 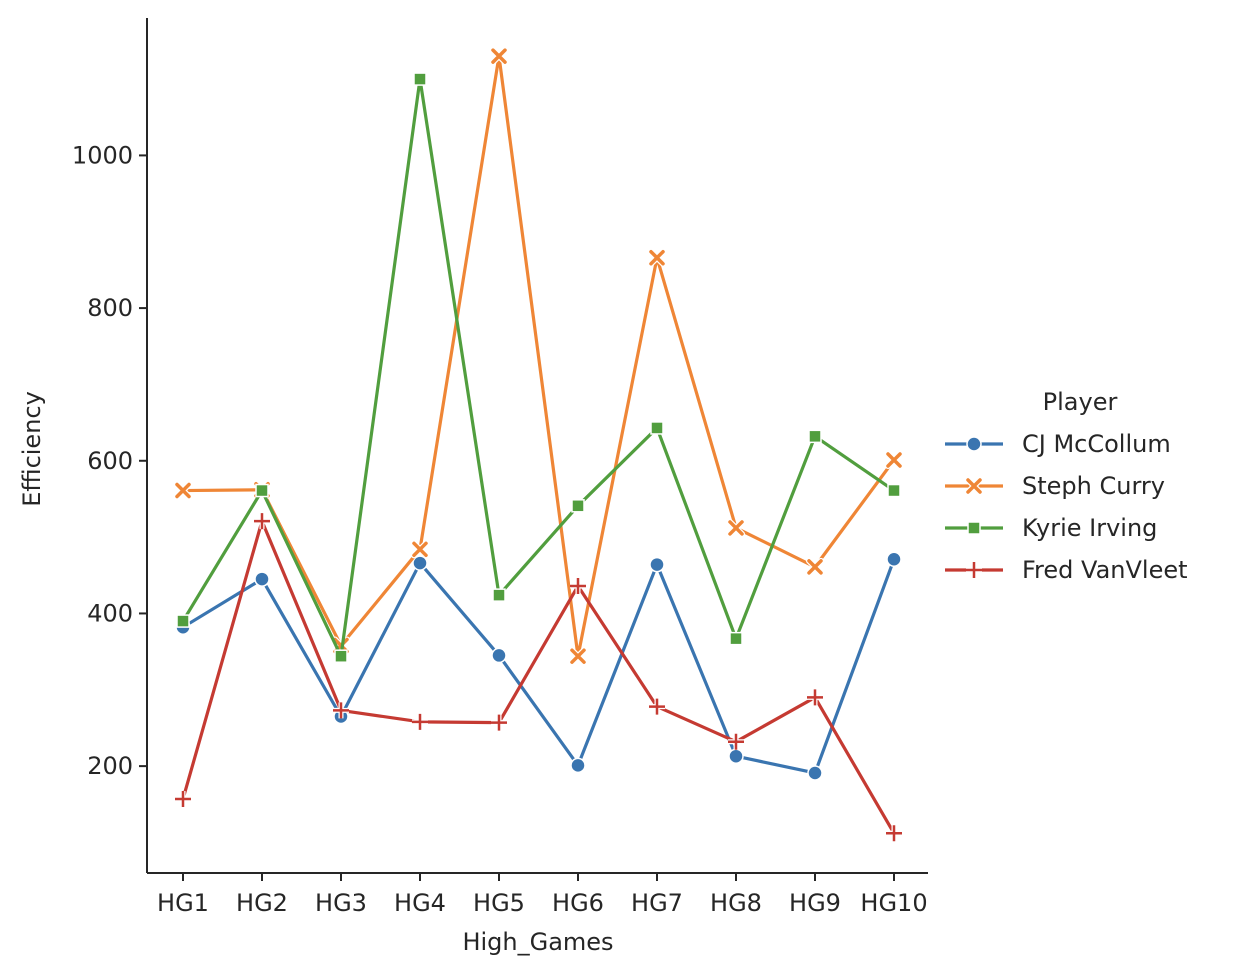 What do you see at coordinates (262, 903) in the screenshot?
I see `x-tick-label: HG2` at bounding box center [262, 903].